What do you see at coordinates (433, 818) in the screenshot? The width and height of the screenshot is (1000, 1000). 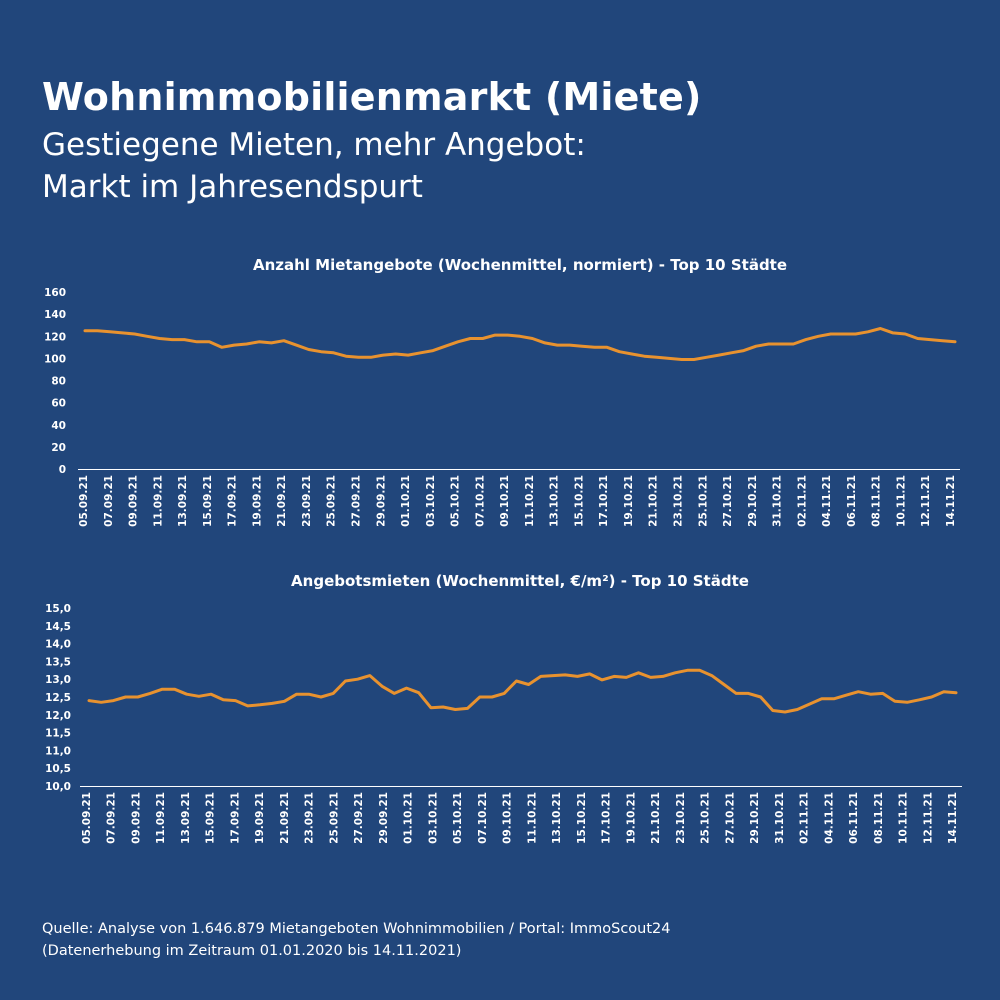 I see `rents-x-tick-label: 03.10.21` at bounding box center [433, 818].